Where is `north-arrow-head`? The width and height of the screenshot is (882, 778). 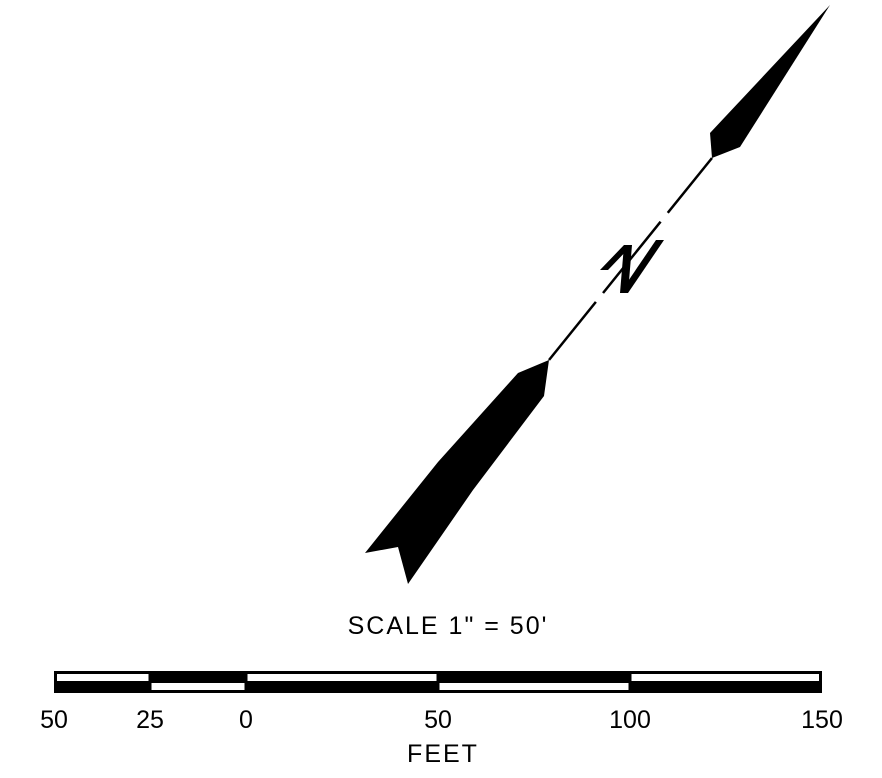
north-arrow-head is located at coordinates (770, 81).